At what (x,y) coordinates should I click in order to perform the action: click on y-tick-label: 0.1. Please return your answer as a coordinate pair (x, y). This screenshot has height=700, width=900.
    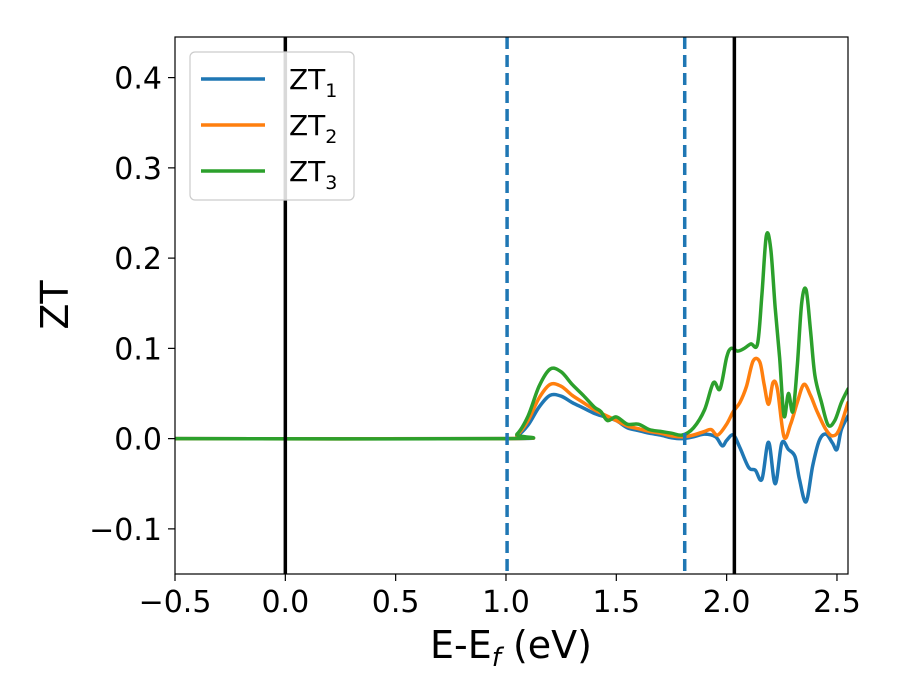
    Looking at the image, I should click on (138, 349).